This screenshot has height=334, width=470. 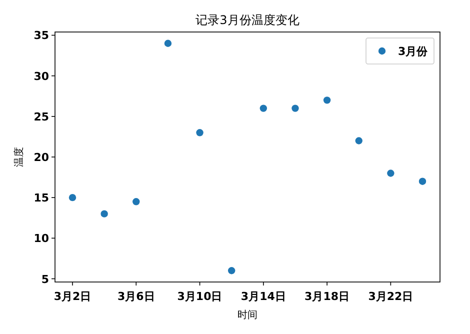 What do you see at coordinates (391, 296) in the screenshot?
I see `x-tick-label: 3月22日` at bounding box center [391, 296].